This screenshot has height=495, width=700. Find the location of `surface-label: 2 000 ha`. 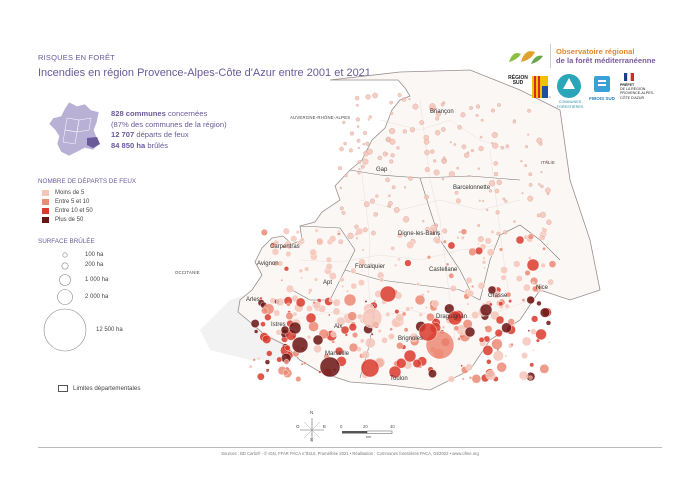

surface-label: 2 000 ha is located at coordinates (97, 297).